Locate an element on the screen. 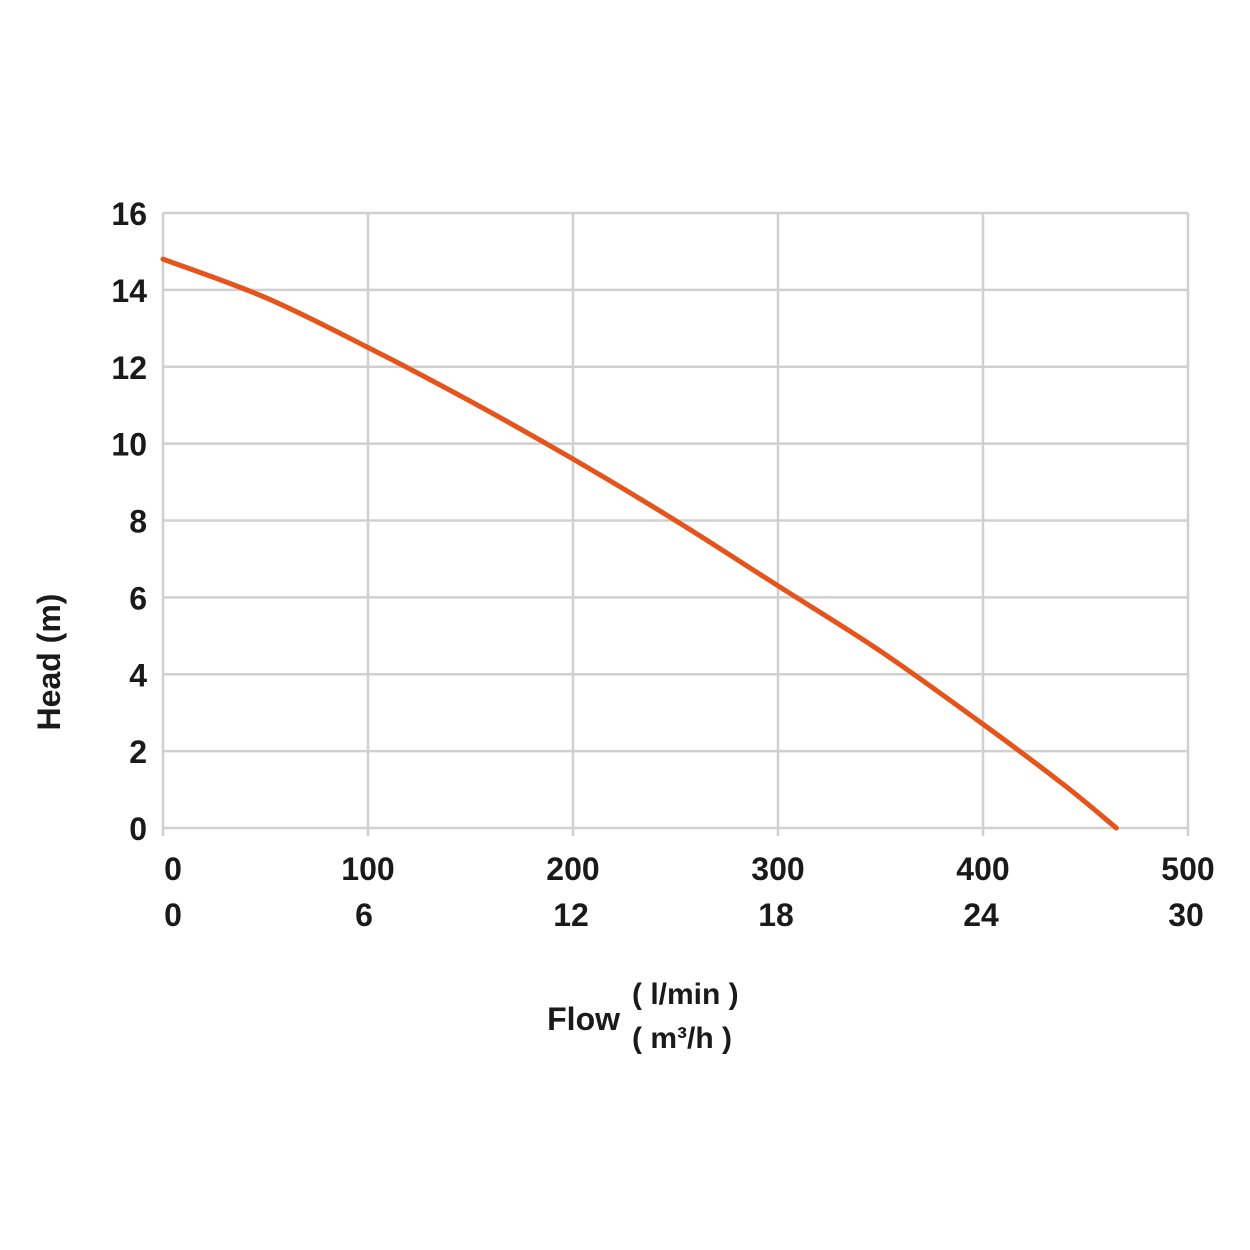 The image size is (1250, 1250). y-tick-label: 16 is located at coordinates (129, 214).